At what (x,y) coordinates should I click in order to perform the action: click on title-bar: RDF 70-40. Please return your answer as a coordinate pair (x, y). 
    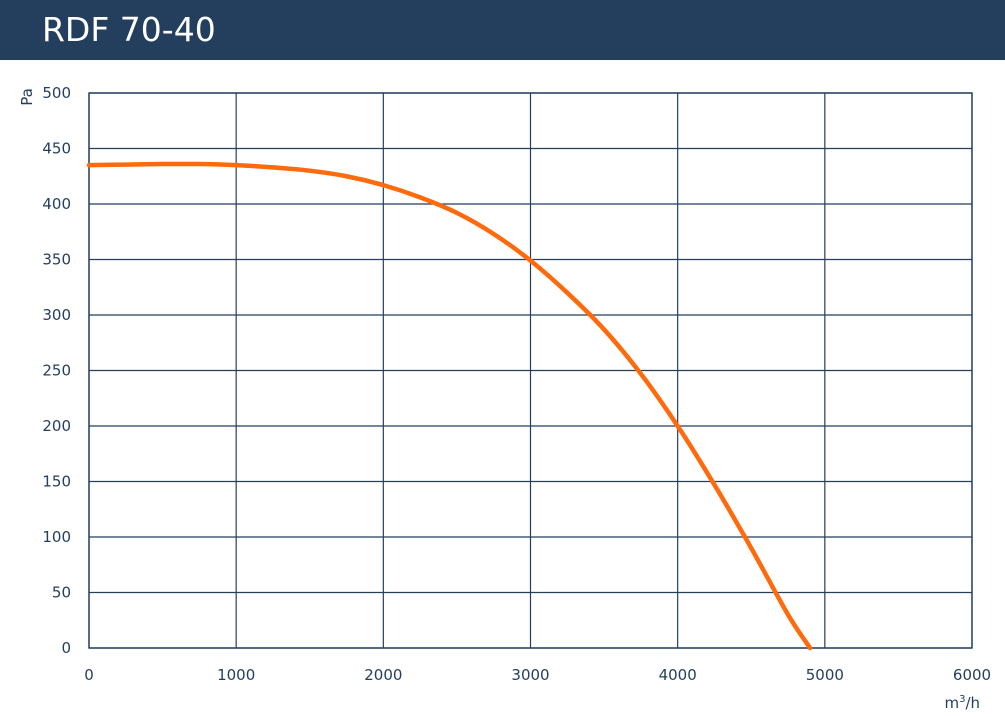
    Looking at the image, I should click on (502, 30).